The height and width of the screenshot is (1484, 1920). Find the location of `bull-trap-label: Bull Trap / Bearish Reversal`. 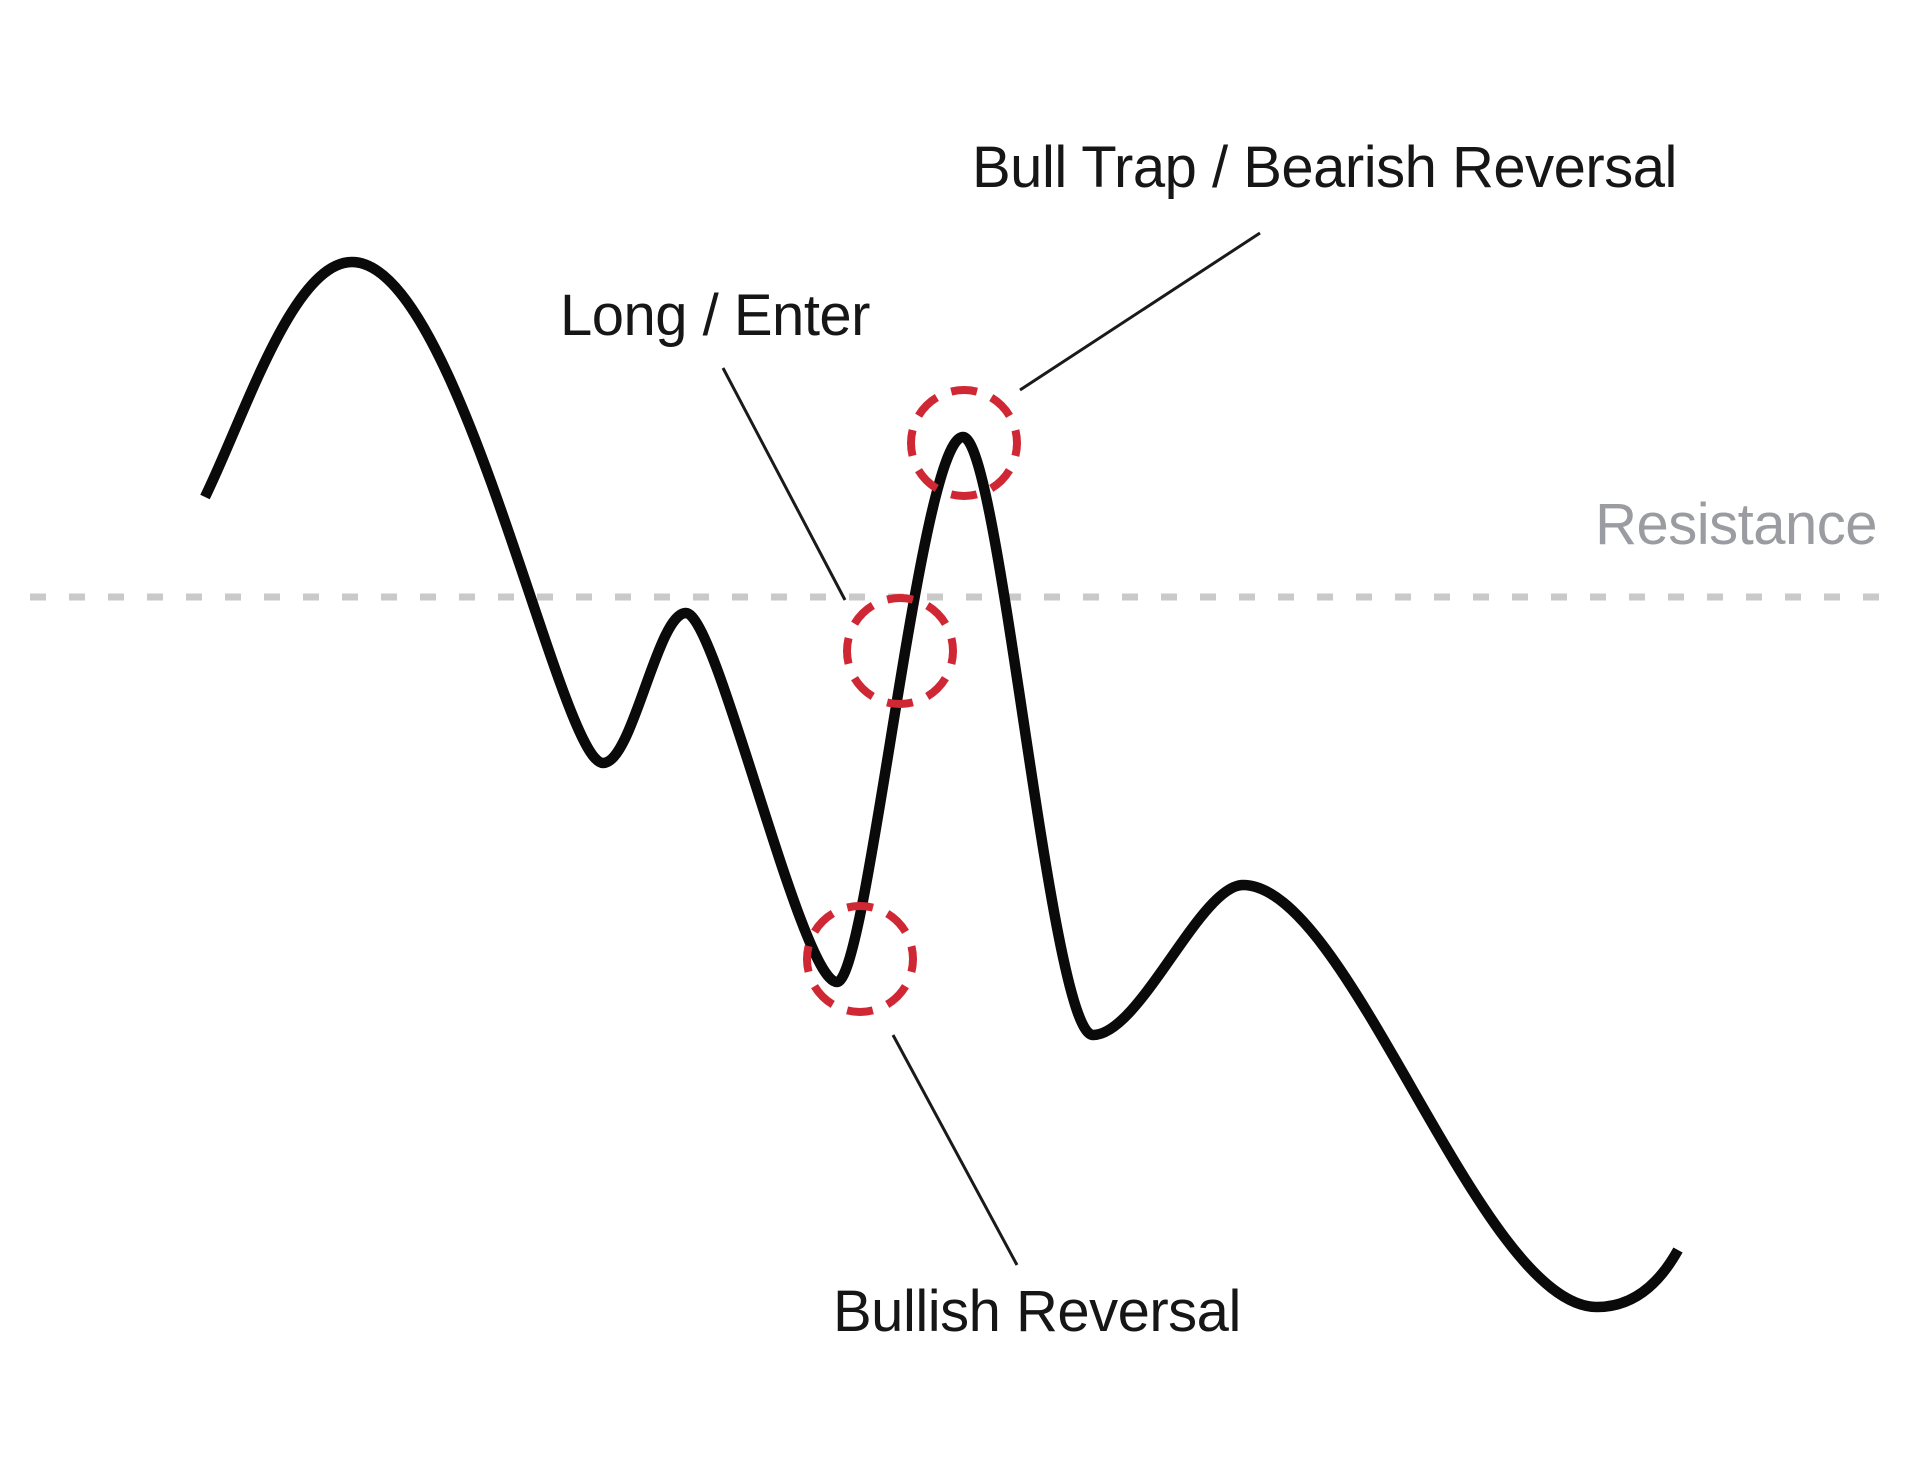

bull-trap-label: Bull Trap / Bearish Reversal is located at coordinates (1324, 167).